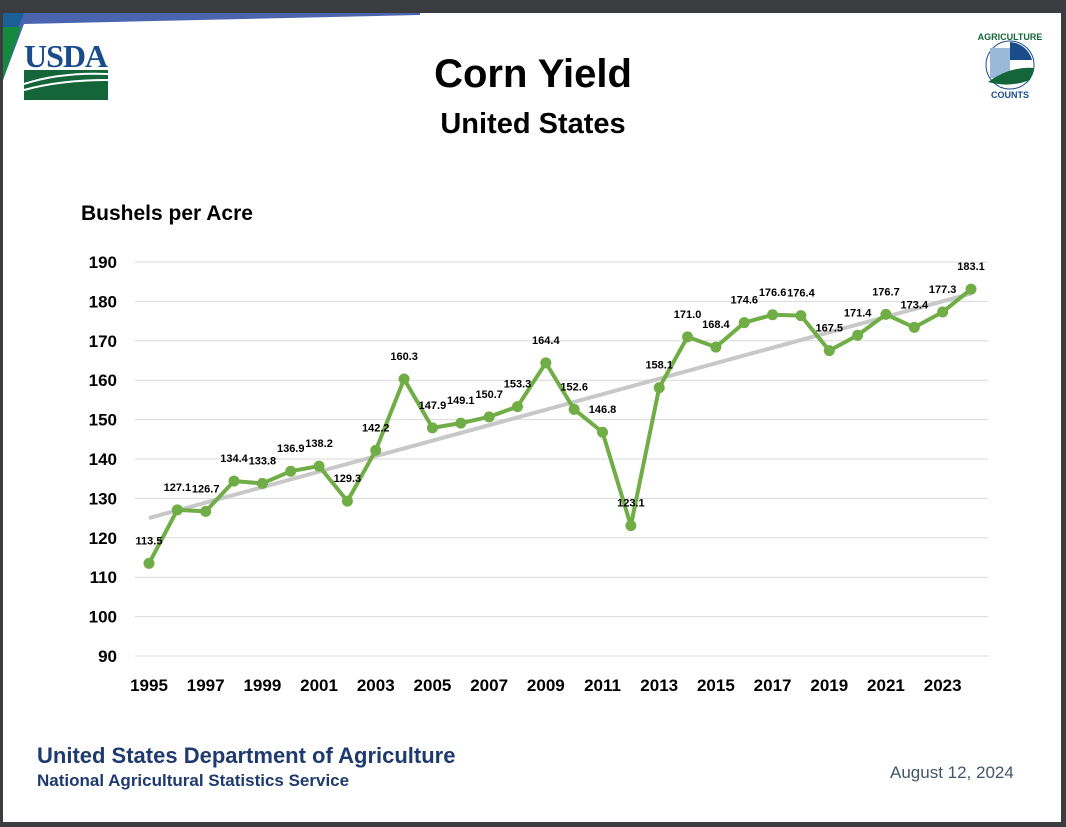  I want to click on data-label: 152.6, so click(574, 387).